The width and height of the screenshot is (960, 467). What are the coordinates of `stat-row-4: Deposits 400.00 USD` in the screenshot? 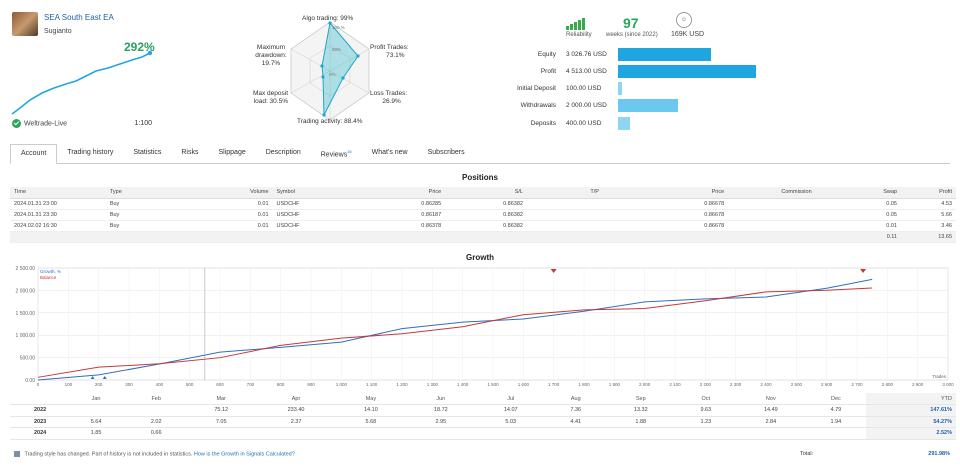 It's located at (628, 123).